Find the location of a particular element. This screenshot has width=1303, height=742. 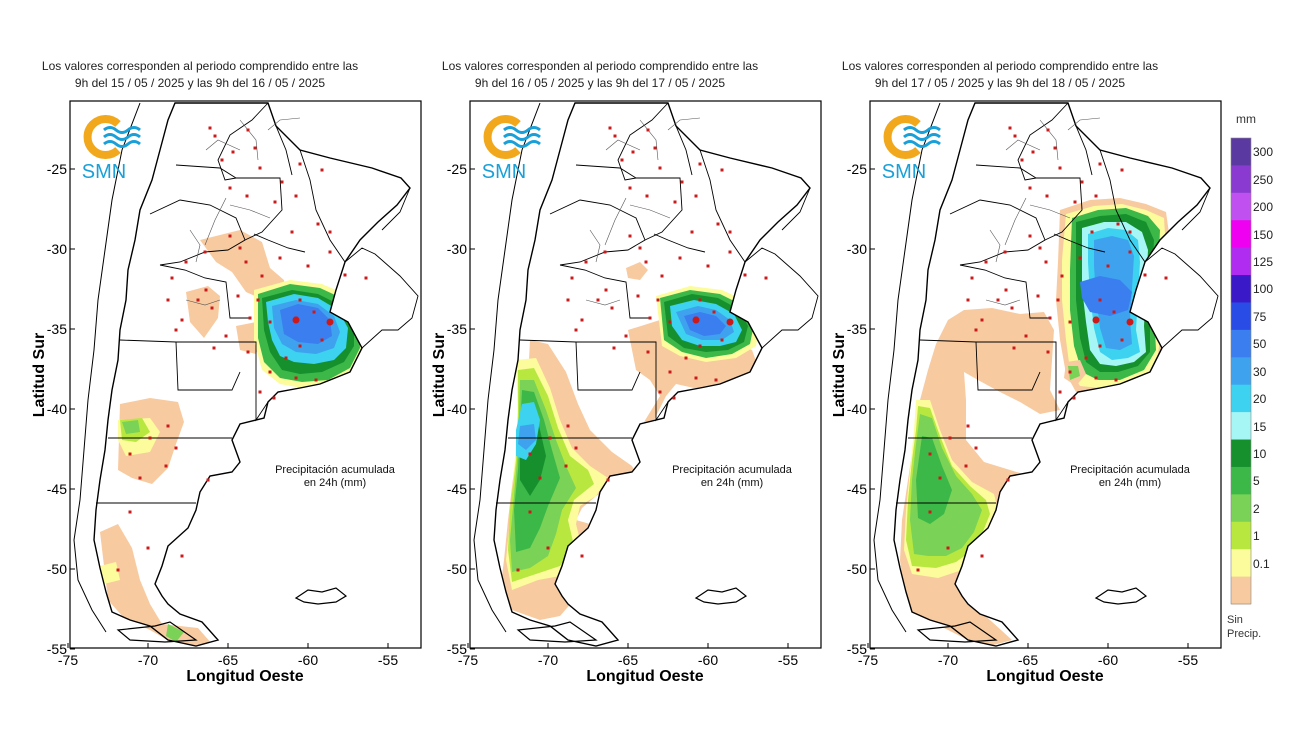

map-note-line2: en 24h (mm) is located at coordinates (1130, 483).